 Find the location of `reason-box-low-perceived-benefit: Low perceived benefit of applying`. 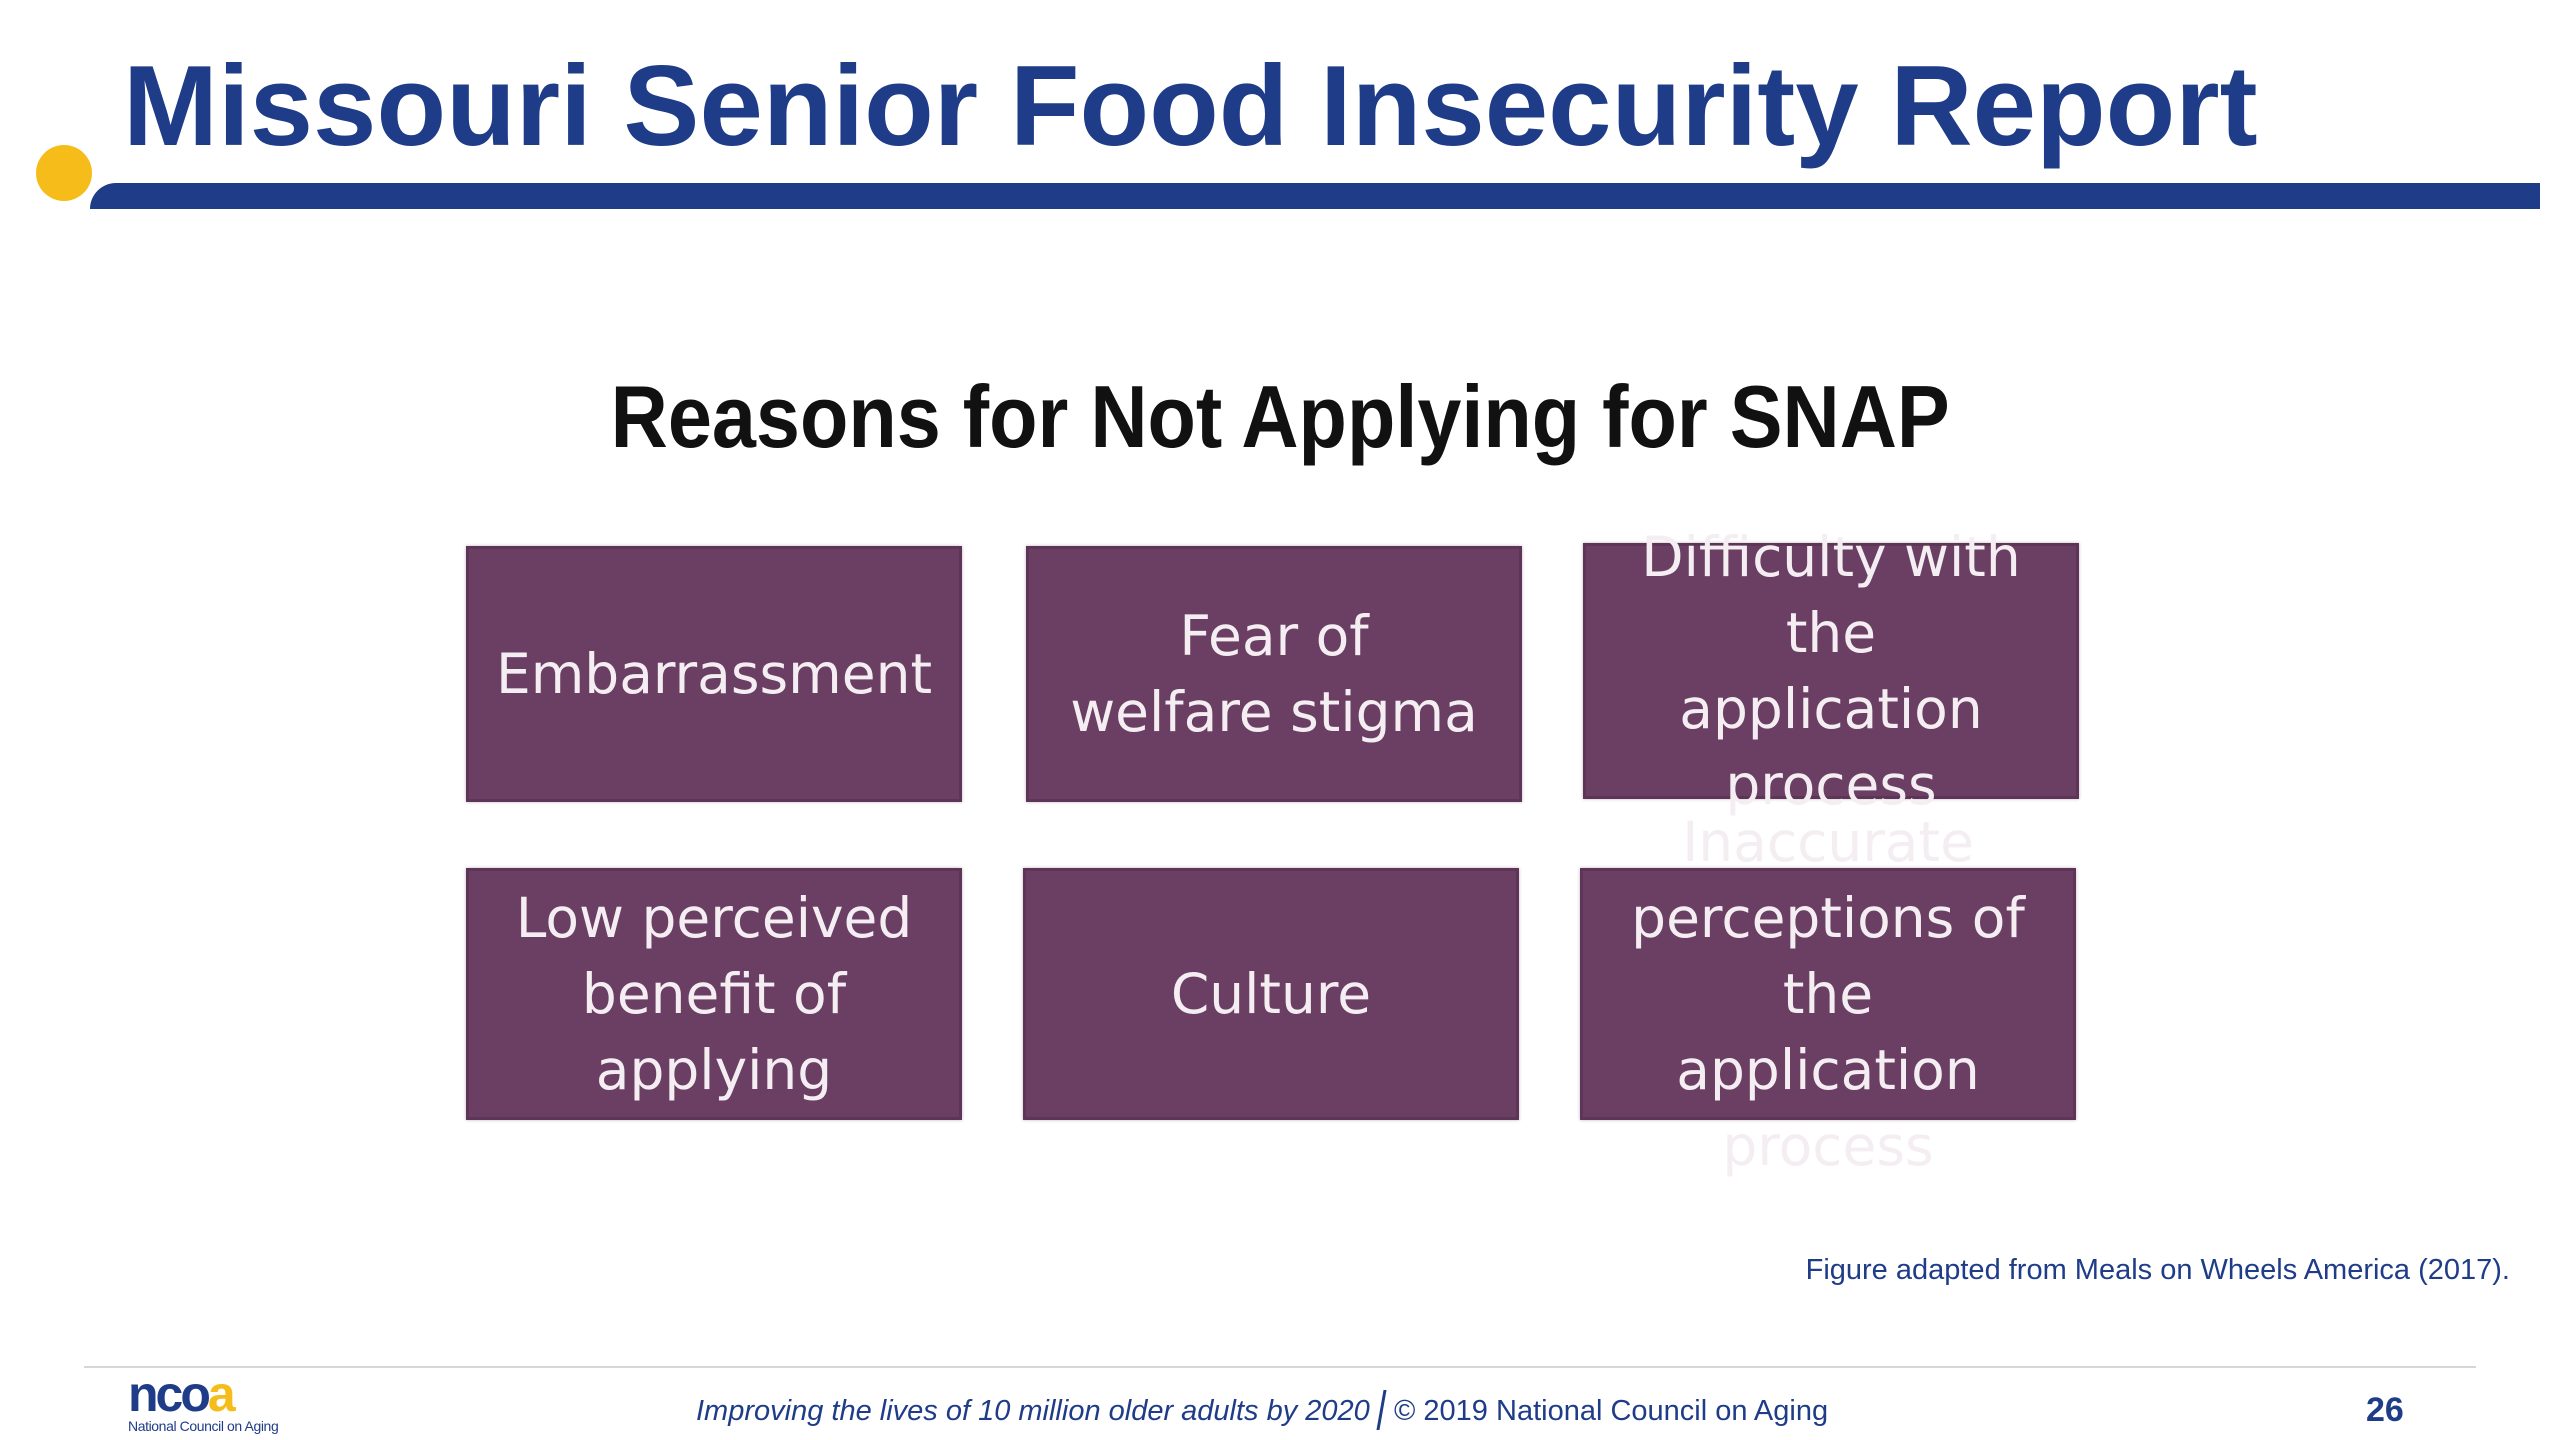

reason-box-low-perceived-benefit: Low perceived benefit of applying is located at coordinates (714, 994).